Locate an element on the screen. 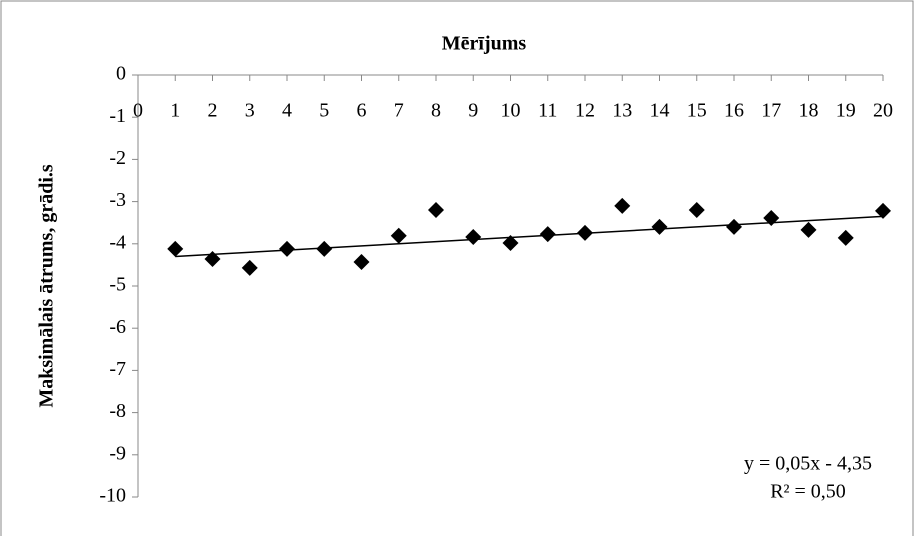 The width and height of the screenshot is (915, 536). x-tick-label: 19 is located at coordinates (846, 111).